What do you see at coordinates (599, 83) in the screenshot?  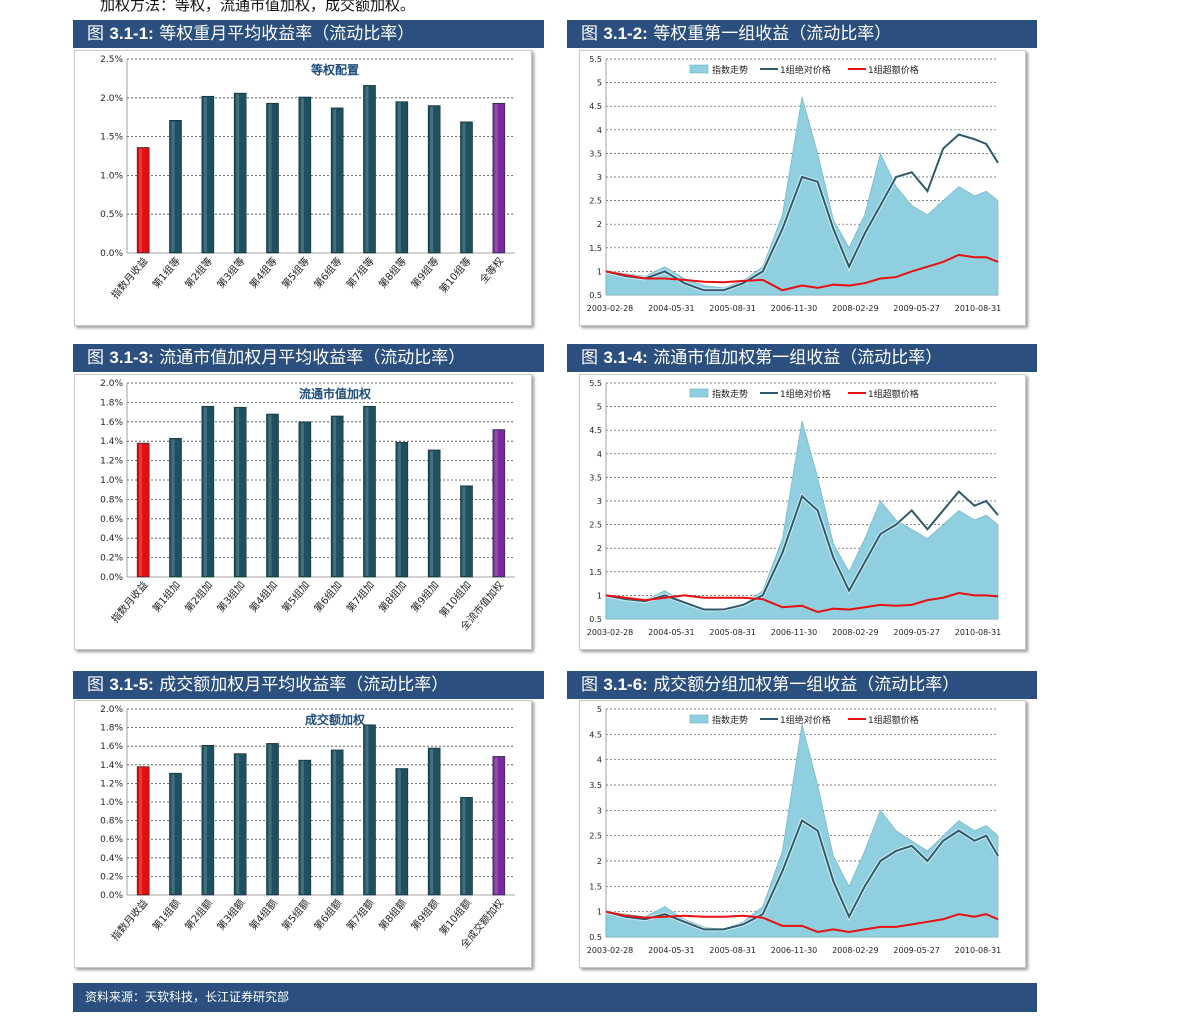 I see `y-tick-label: 5` at bounding box center [599, 83].